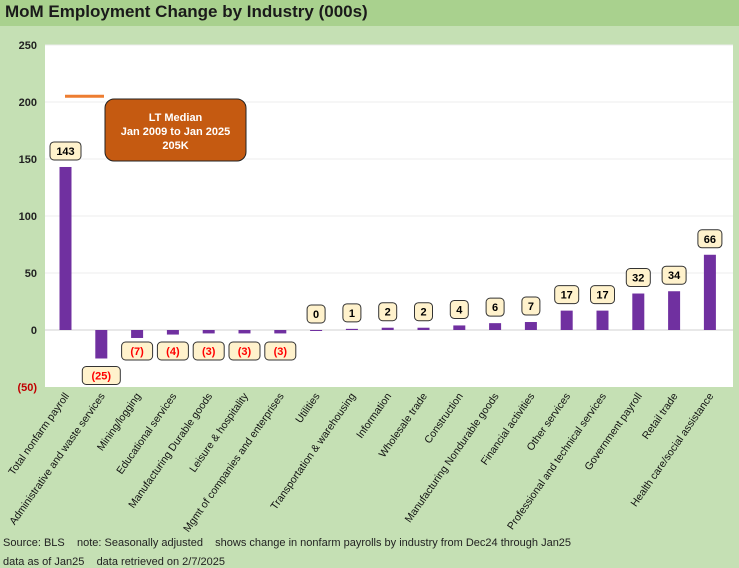 The image size is (739, 568). I want to click on y-tick-label: 150, so click(28, 160).